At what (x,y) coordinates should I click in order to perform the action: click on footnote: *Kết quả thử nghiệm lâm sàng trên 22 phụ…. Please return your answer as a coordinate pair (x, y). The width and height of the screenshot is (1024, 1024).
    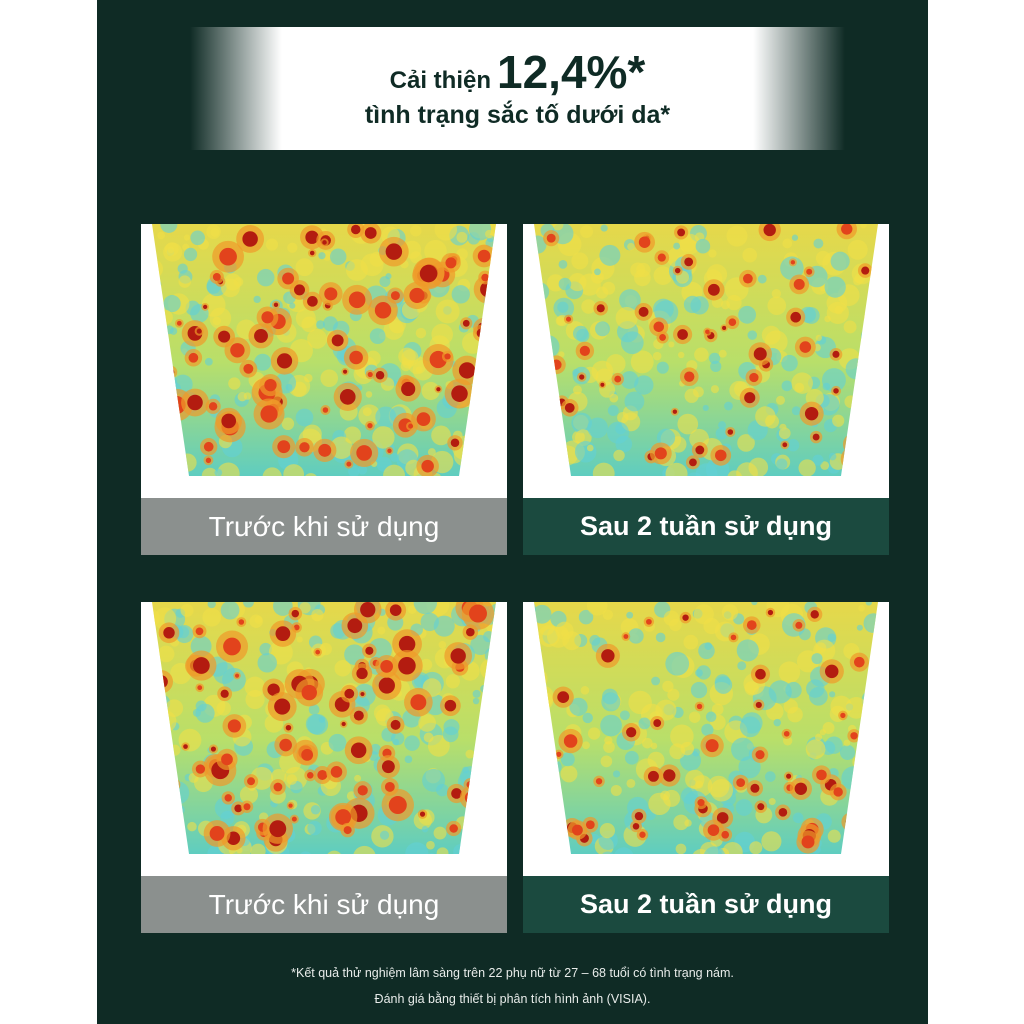
    Looking at the image, I should click on (512, 986).